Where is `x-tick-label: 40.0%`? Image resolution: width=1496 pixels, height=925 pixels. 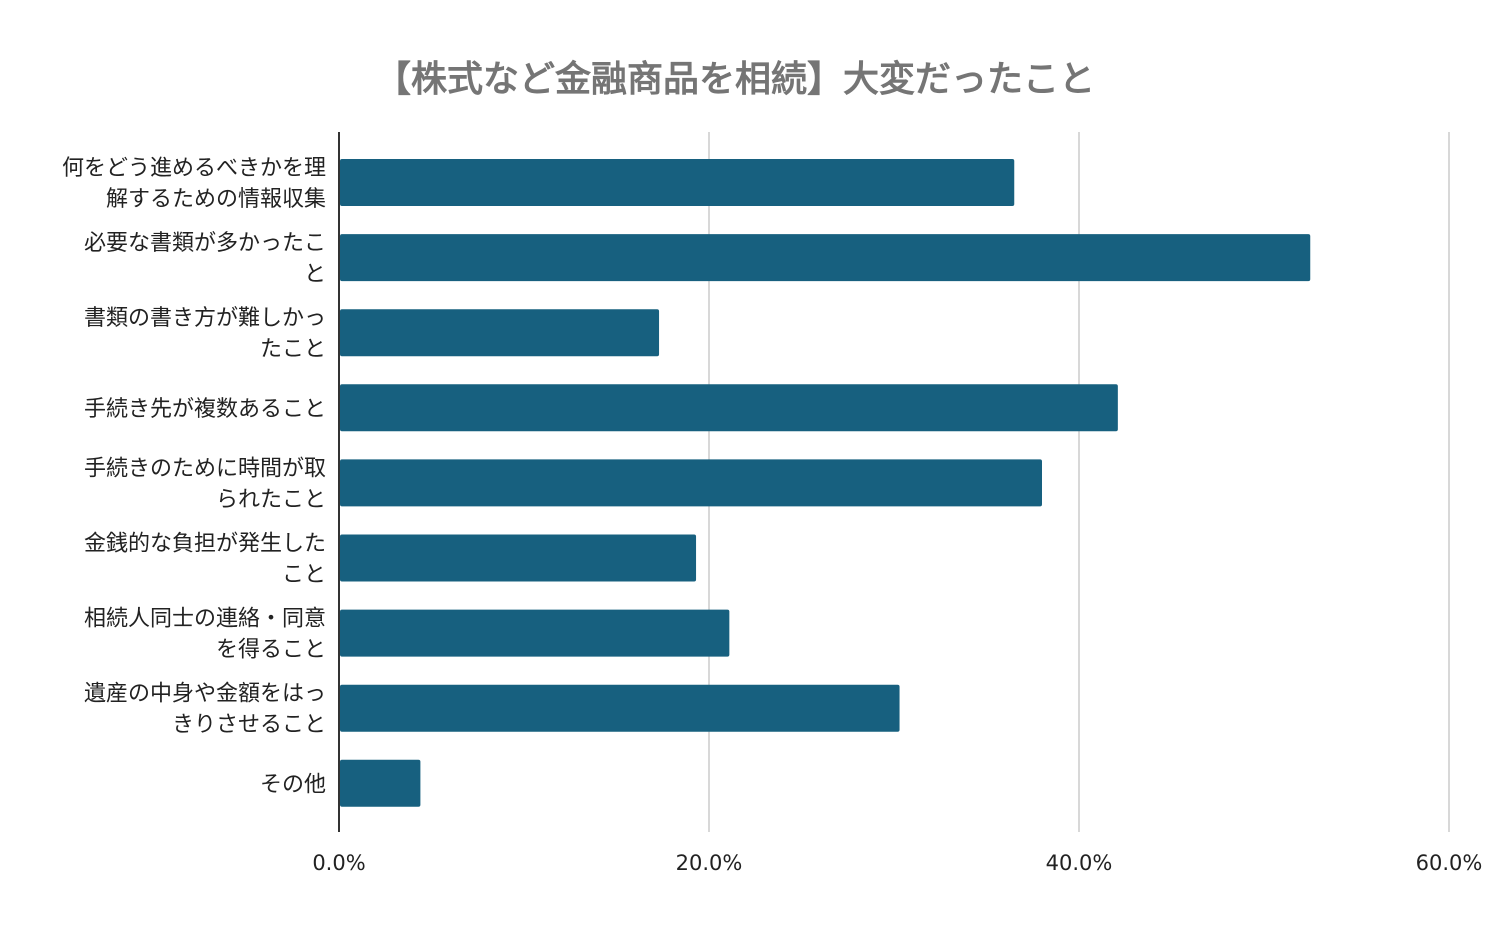 x-tick-label: 40.0% is located at coordinates (1079, 863).